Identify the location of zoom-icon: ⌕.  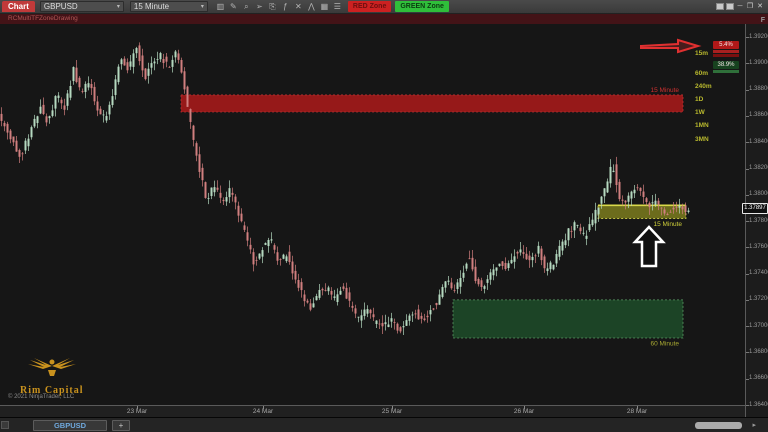
(246, 6).